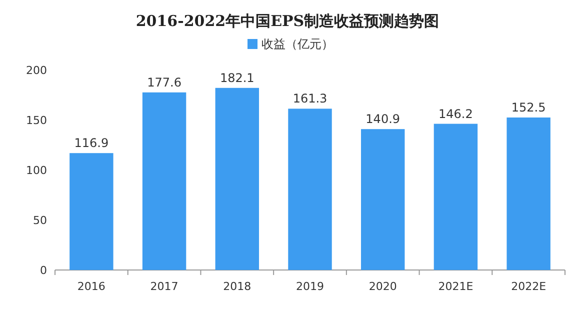 This screenshot has width=575, height=326. What do you see at coordinates (310, 99) in the screenshot?
I see `data-label: 161.3` at bounding box center [310, 99].